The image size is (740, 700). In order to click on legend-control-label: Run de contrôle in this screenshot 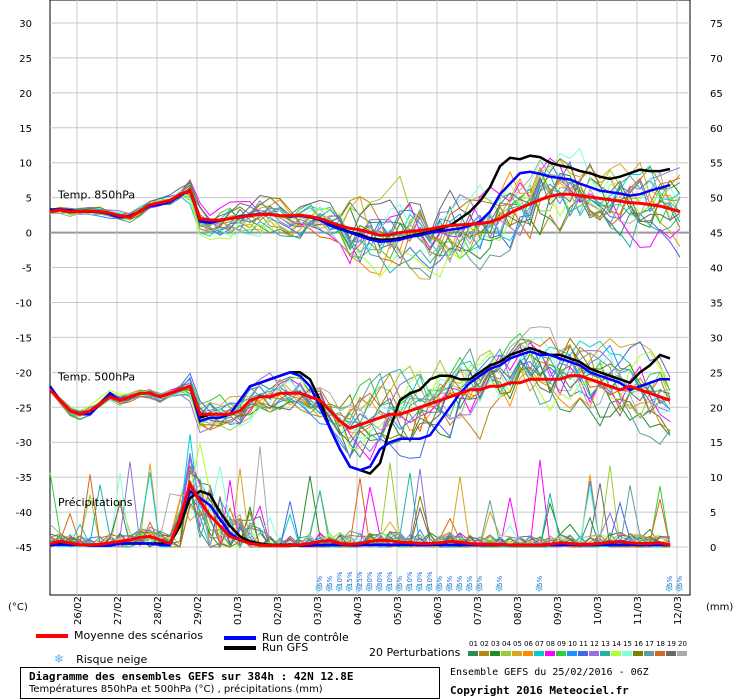, I will do `click(305, 637)`.